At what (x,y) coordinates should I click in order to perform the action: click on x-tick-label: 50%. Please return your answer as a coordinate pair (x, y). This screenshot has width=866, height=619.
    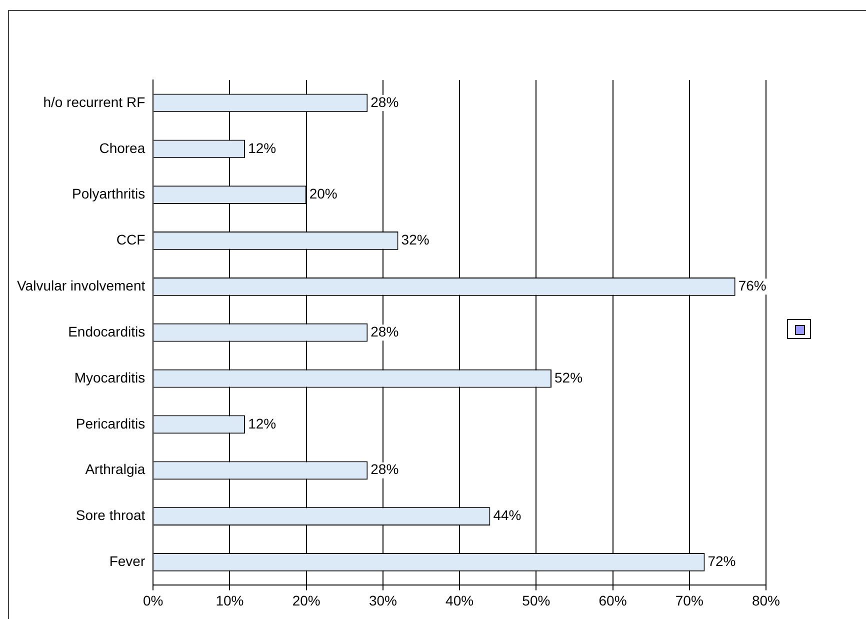
    Looking at the image, I should click on (536, 600).